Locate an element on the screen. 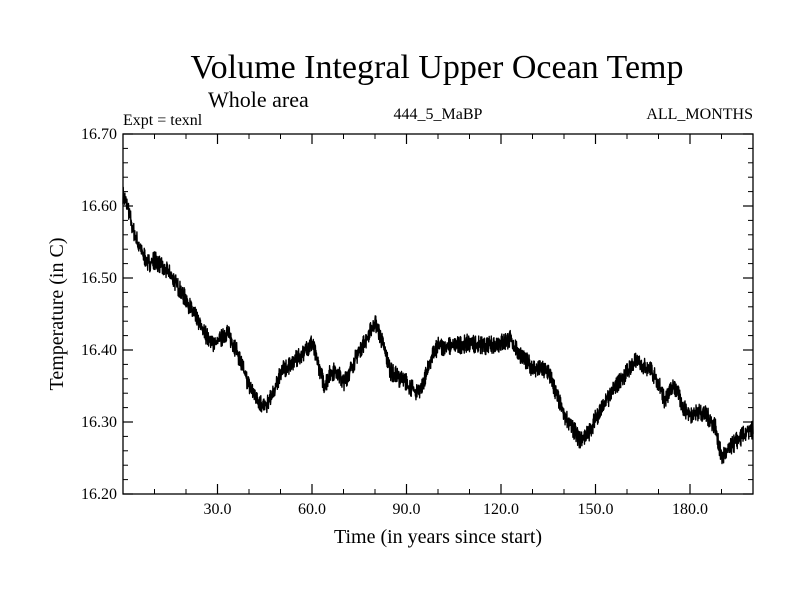 The height and width of the screenshot is (600, 800). chart-title: Volume Integral Upper Ocean Temp is located at coordinates (437, 67).